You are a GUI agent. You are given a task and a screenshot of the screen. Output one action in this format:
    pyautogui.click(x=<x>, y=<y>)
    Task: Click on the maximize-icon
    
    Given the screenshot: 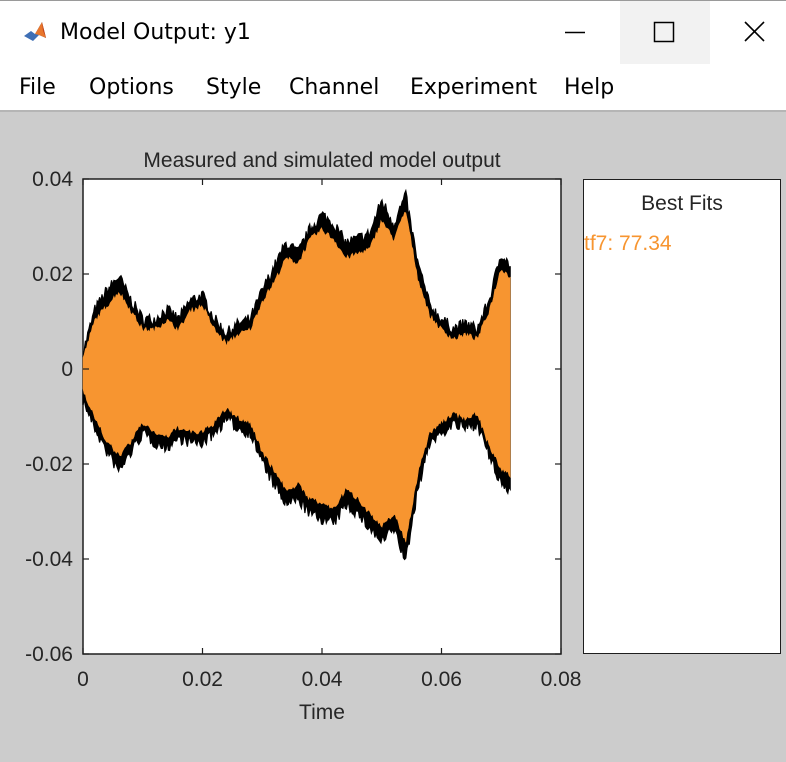 What is the action you would take?
    pyautogui.click(x=664, y=32)
    